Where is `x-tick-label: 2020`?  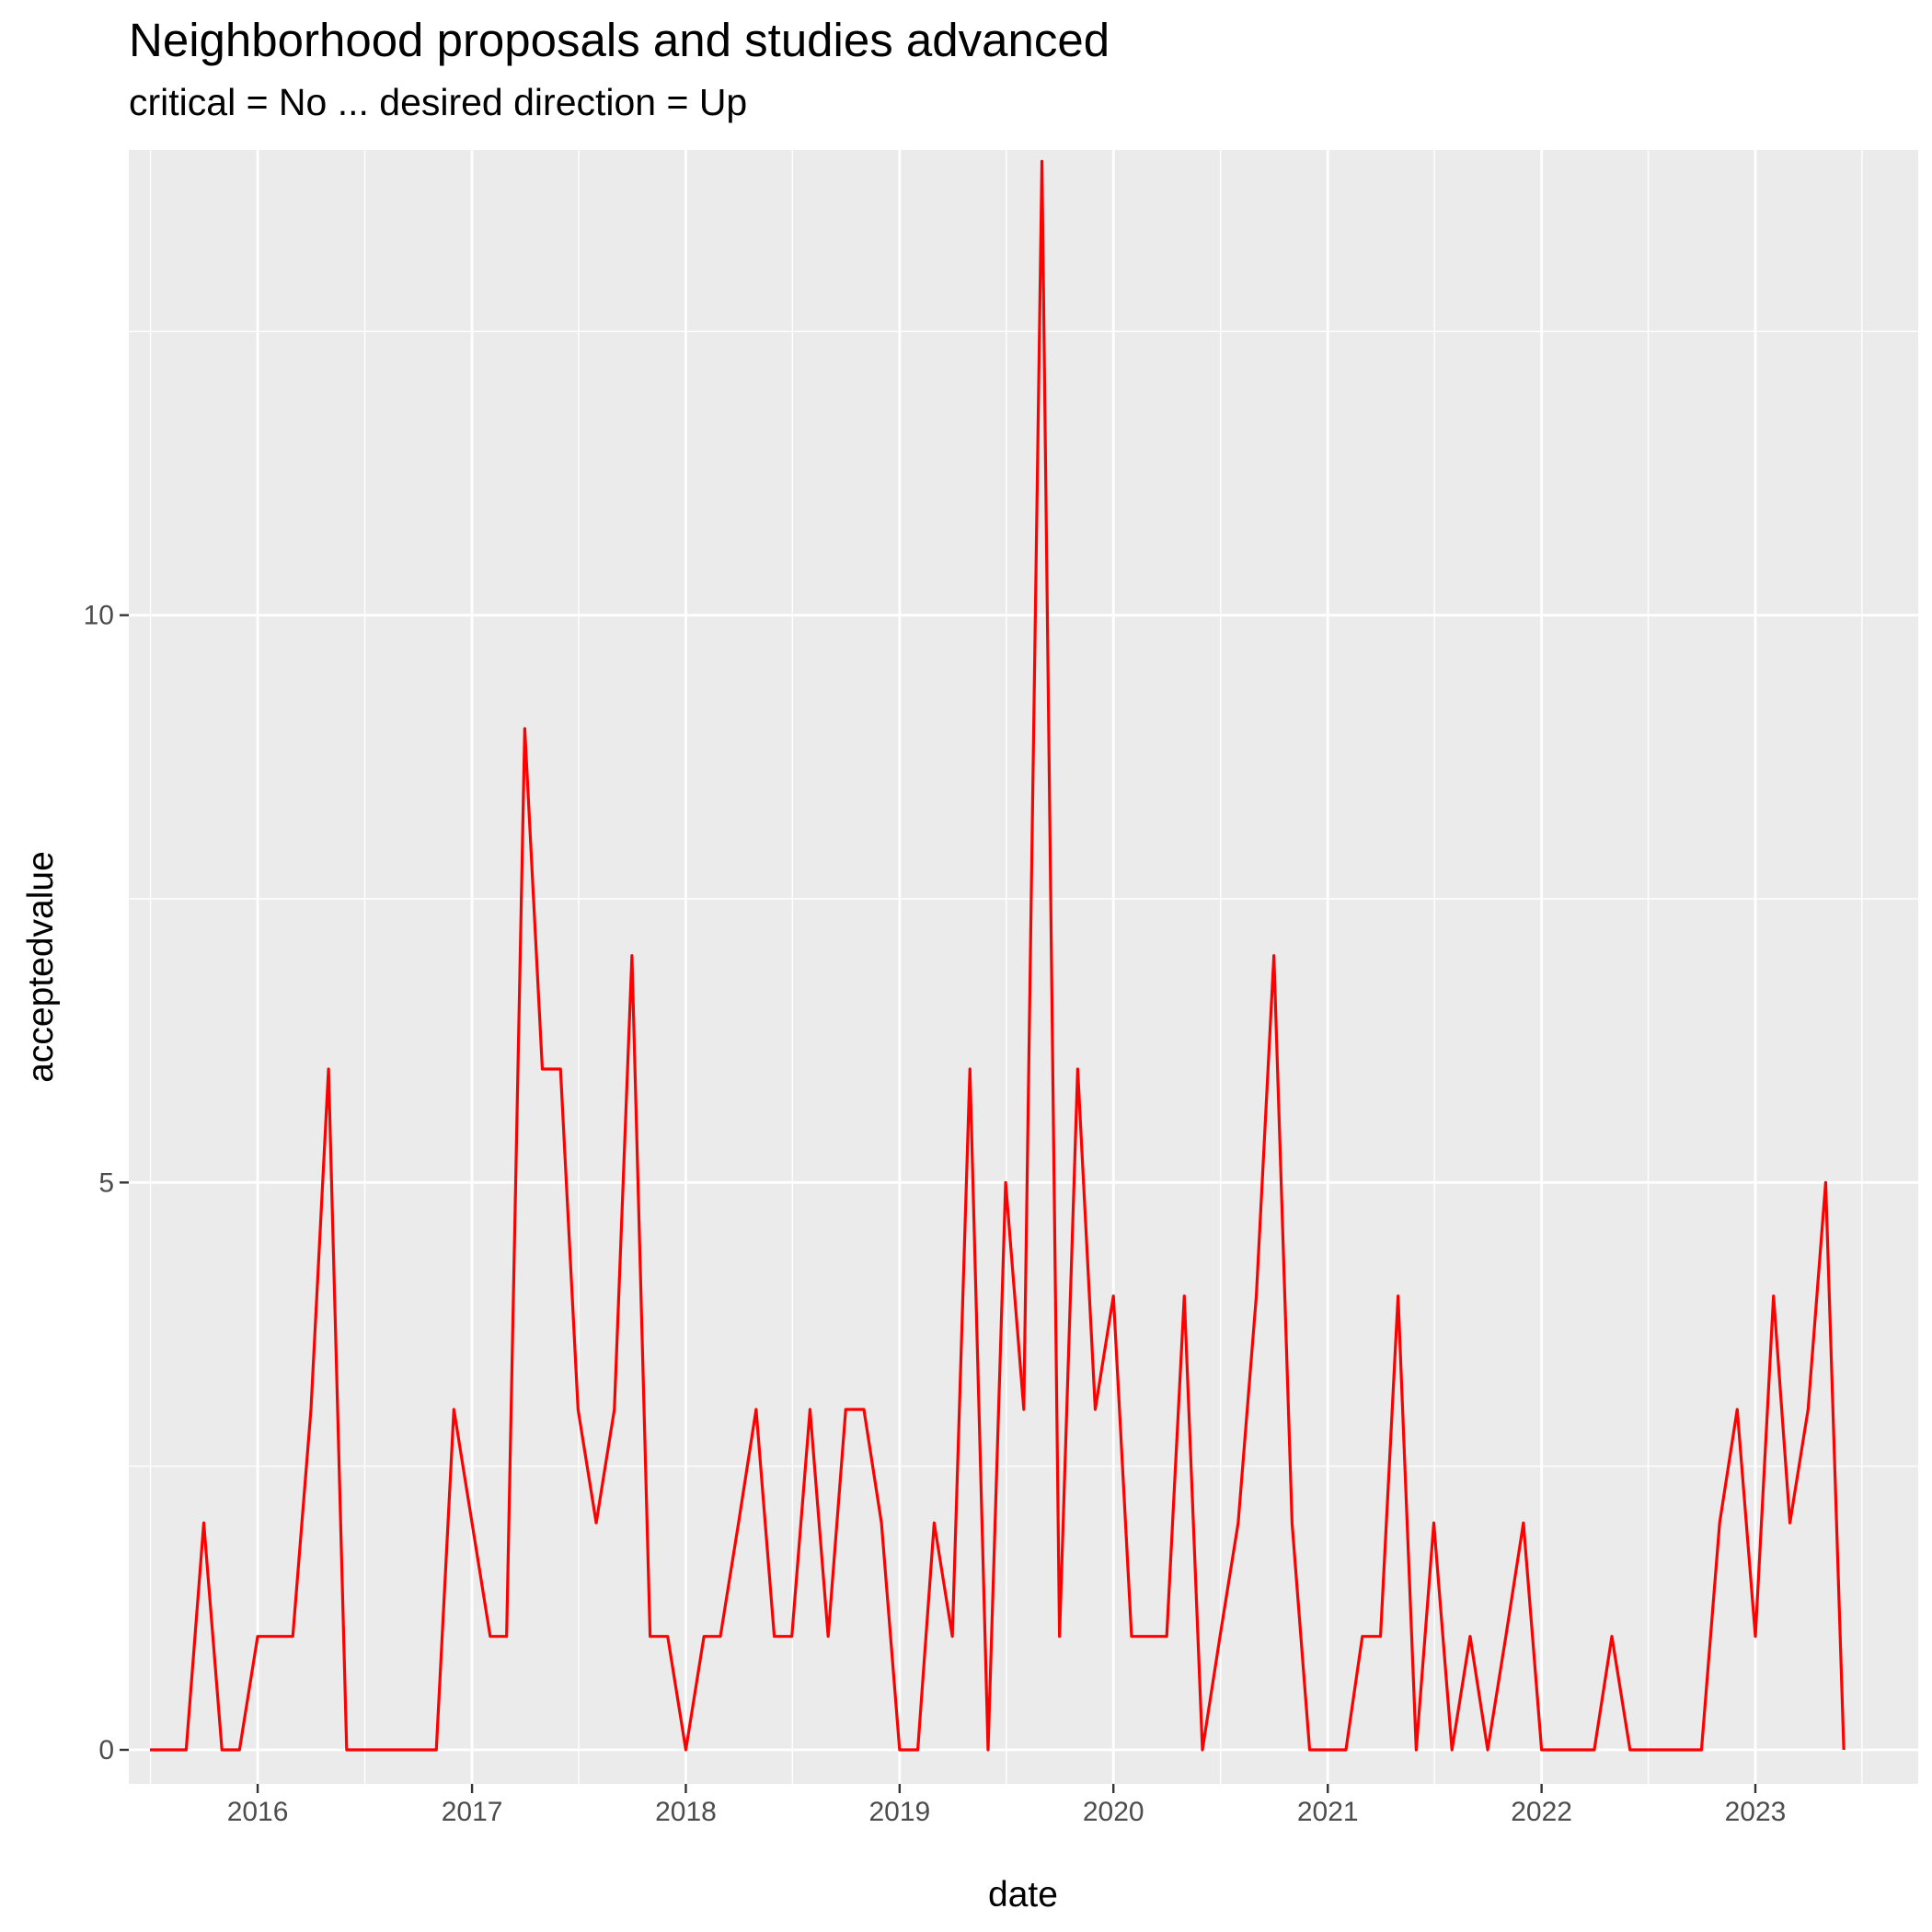
x-tick-label: 2020 is located at coordinates (1113, 1812).